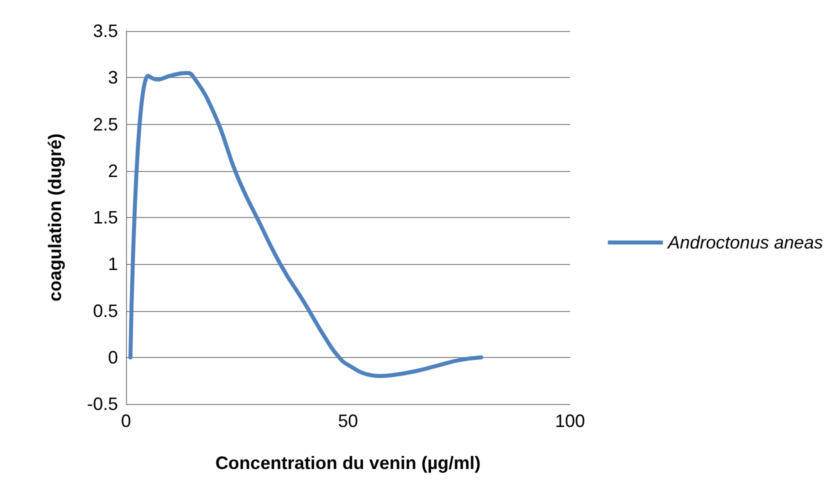 The width and height of the screenshot is (836, 485). What do you see at coordinates (113, 78) in the screenshot?
I see `y-tick-label: 3` at bounding box center [113, 78].